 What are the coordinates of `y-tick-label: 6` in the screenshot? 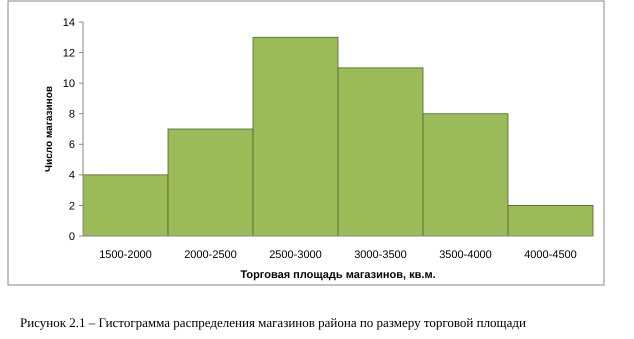 It's located at (71, 145).